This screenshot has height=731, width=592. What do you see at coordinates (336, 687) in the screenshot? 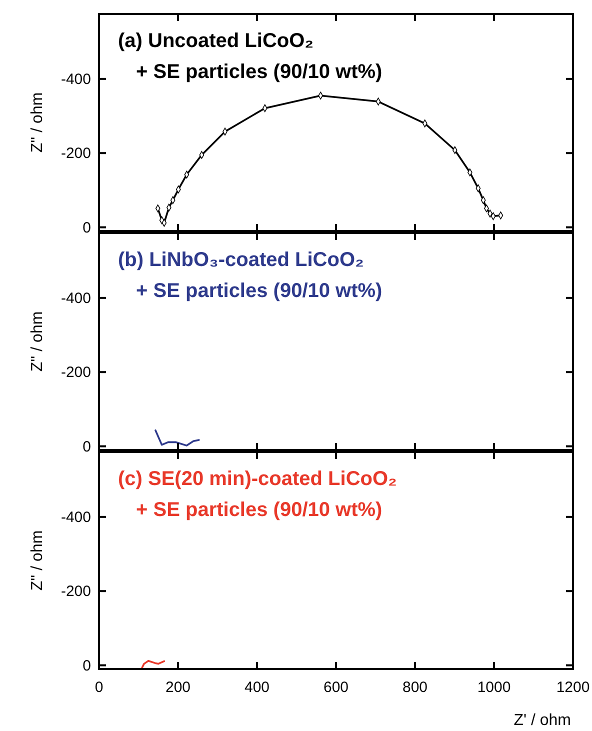
I see `x-tick-label: 600` at bounding box center [336, 687].